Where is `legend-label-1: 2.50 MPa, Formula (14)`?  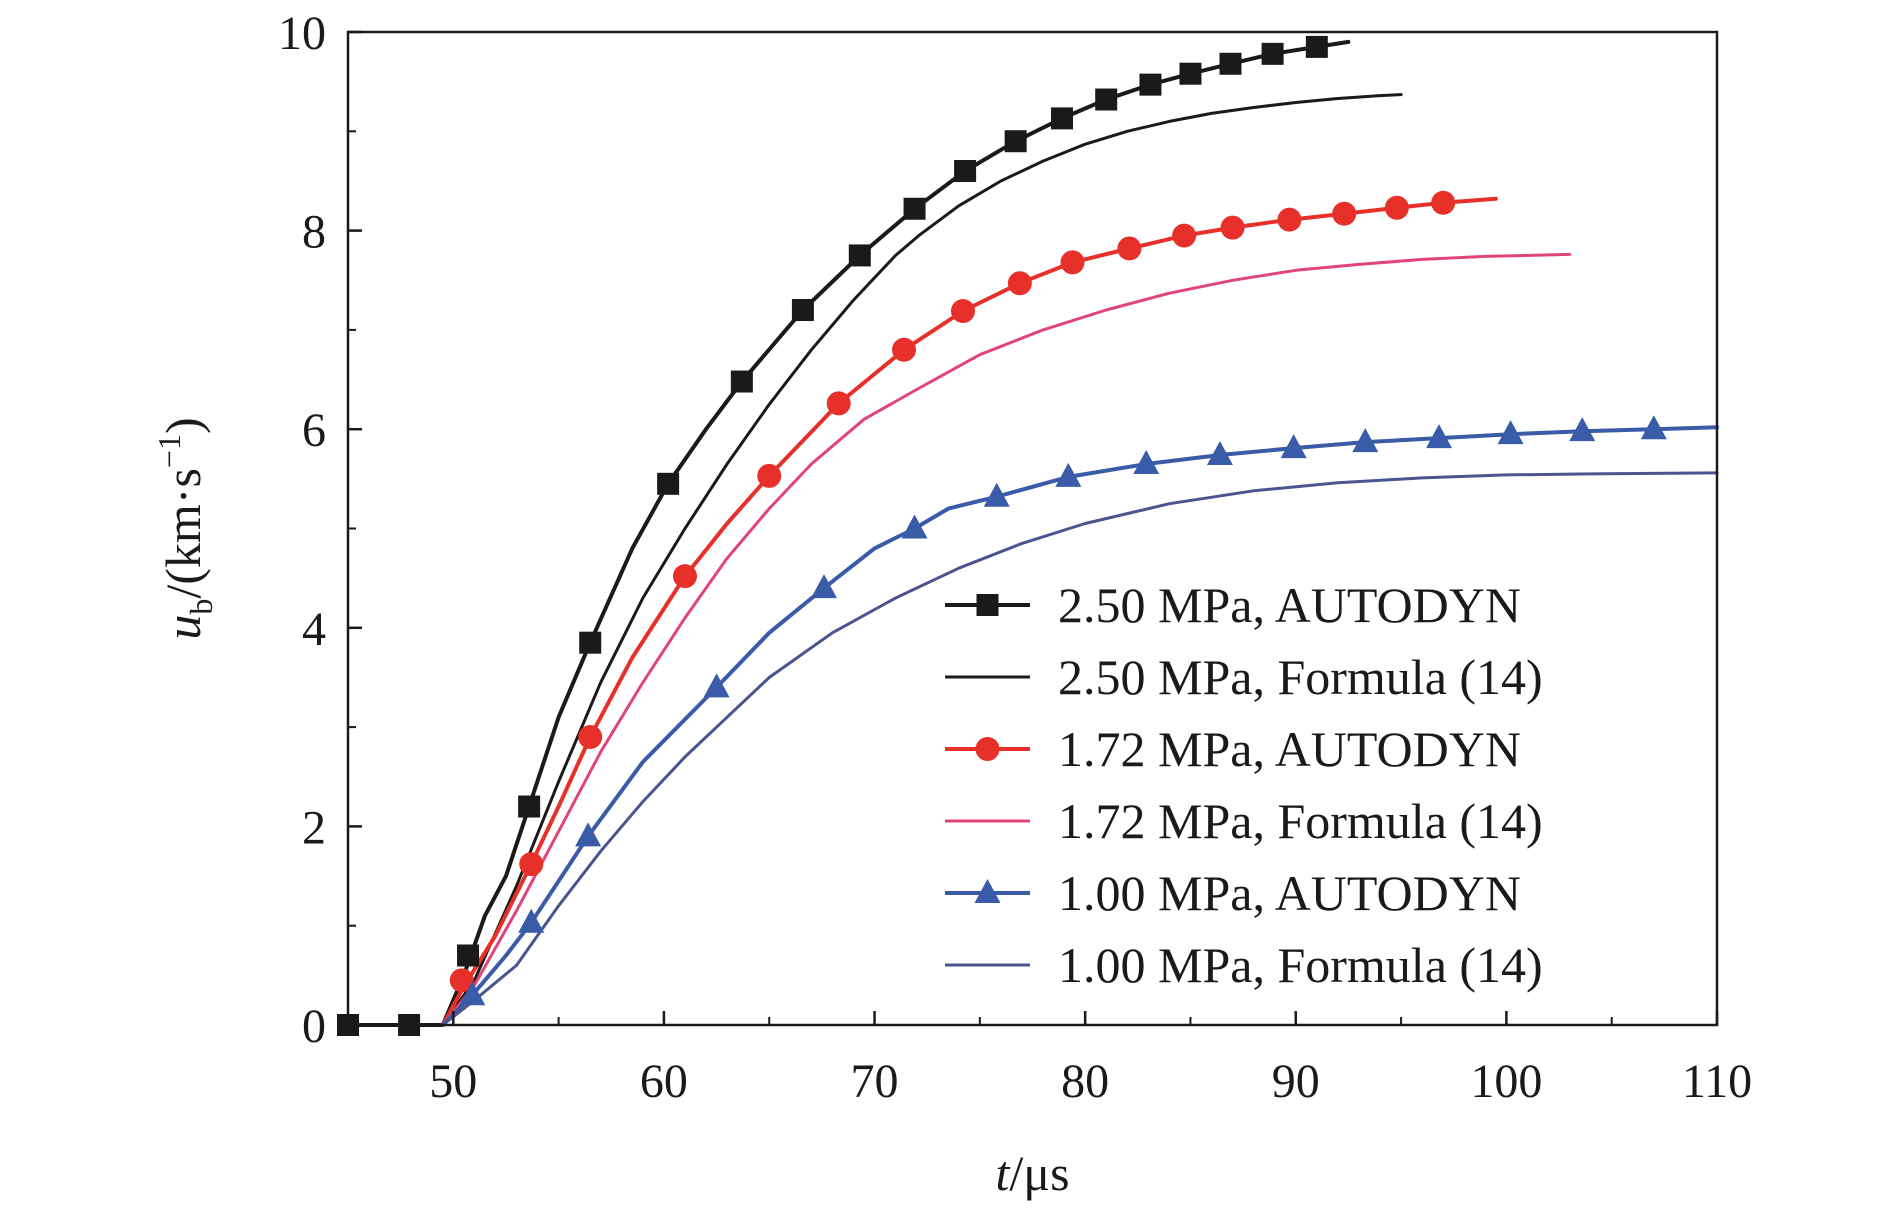
legend-label-1: 2.50 MPa, Formula (14) is located at coordinates (1300, 677).